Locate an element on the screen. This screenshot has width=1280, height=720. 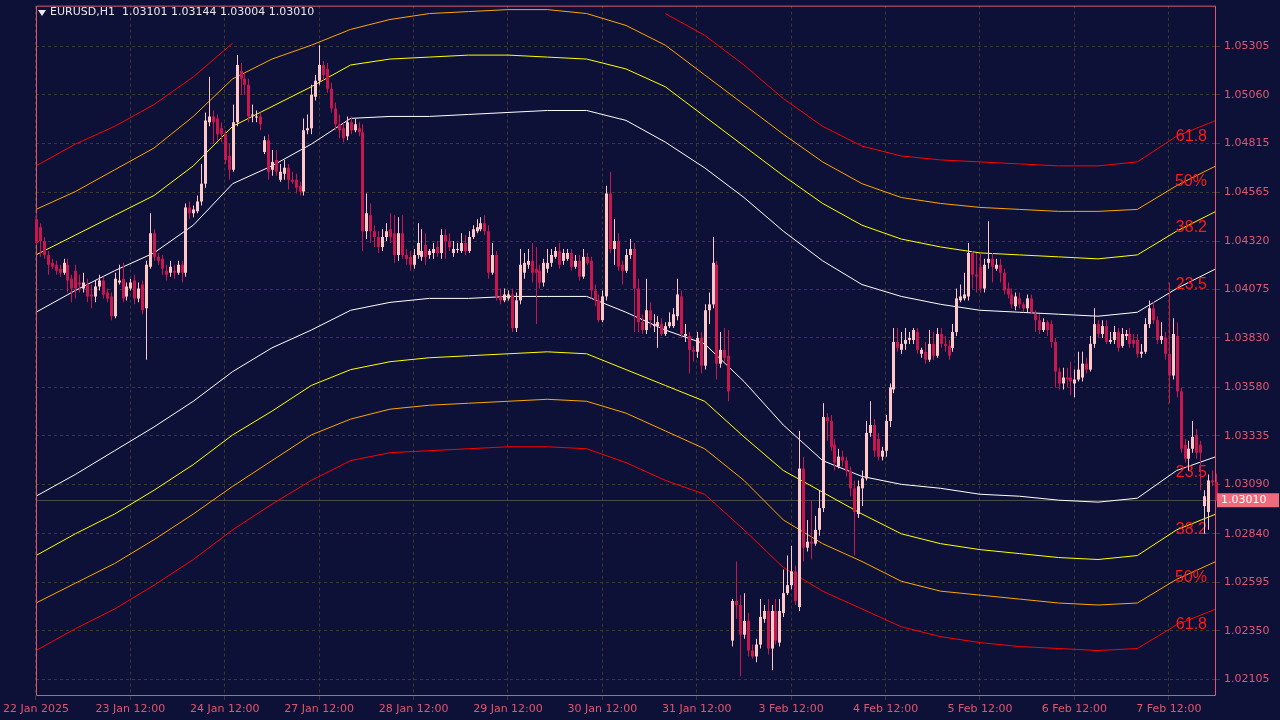
x-tick-label: 6 Feb 12:00 is located at coordinates (1074, 709).